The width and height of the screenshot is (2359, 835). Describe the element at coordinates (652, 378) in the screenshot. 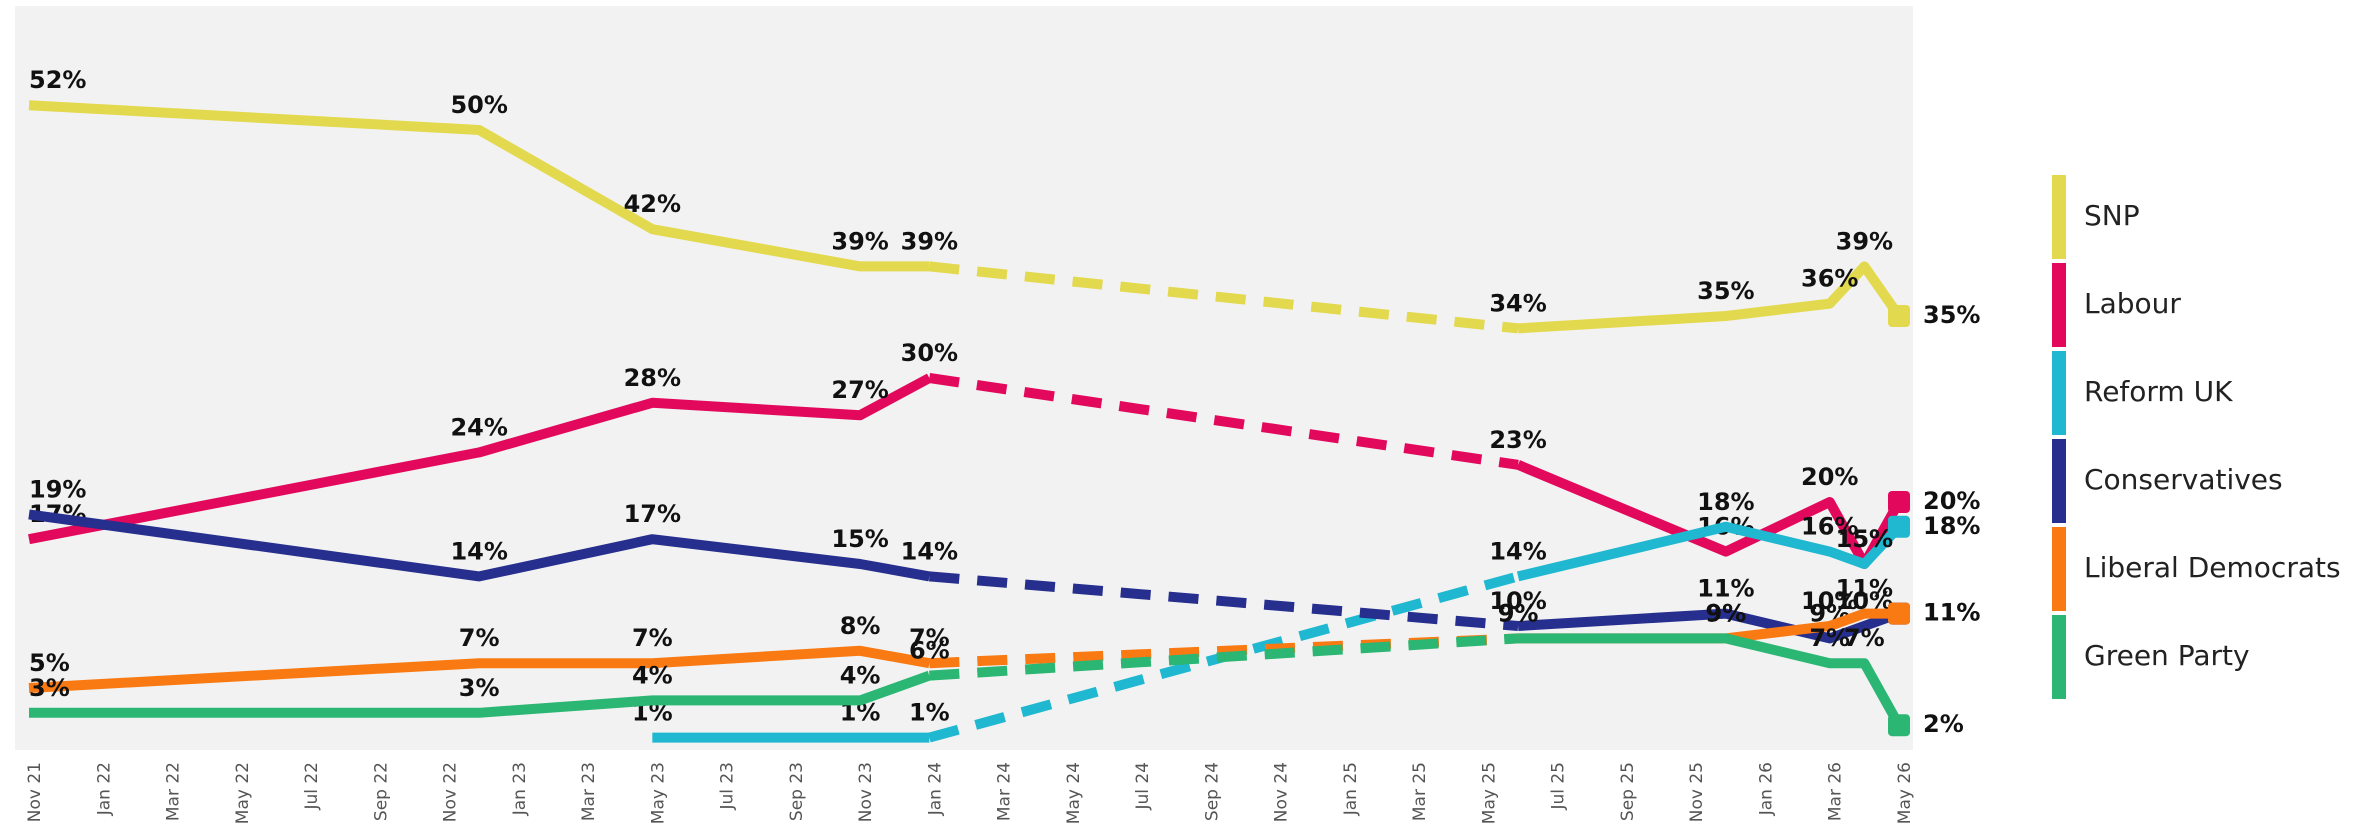

I see `value-label: 28%` at that location.